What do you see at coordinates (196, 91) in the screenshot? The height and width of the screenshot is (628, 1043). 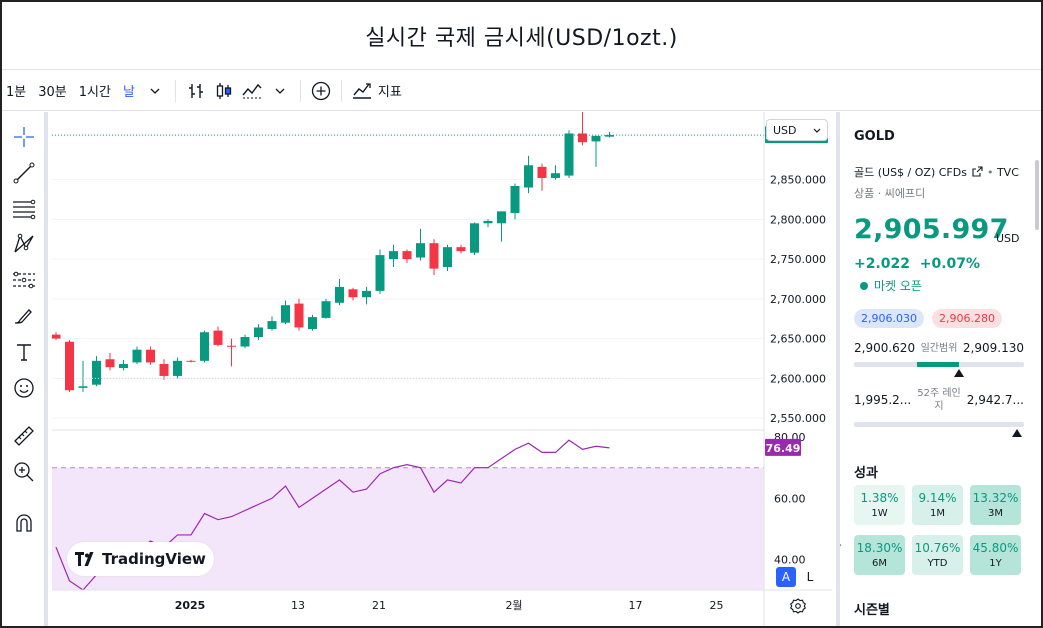 I see `bar-style-icon` at bounding box center [196, 91].